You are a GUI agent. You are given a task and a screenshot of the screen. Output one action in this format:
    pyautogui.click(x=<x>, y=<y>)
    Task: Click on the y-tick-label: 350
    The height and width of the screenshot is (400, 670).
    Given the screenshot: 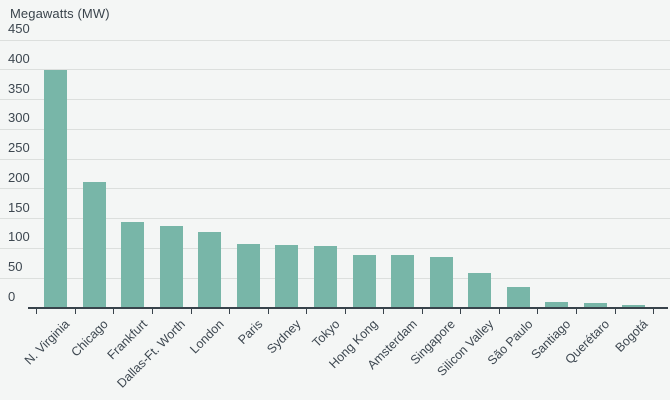 What is the action you would take?
    pyautogui.click(x=19, y=88)
    